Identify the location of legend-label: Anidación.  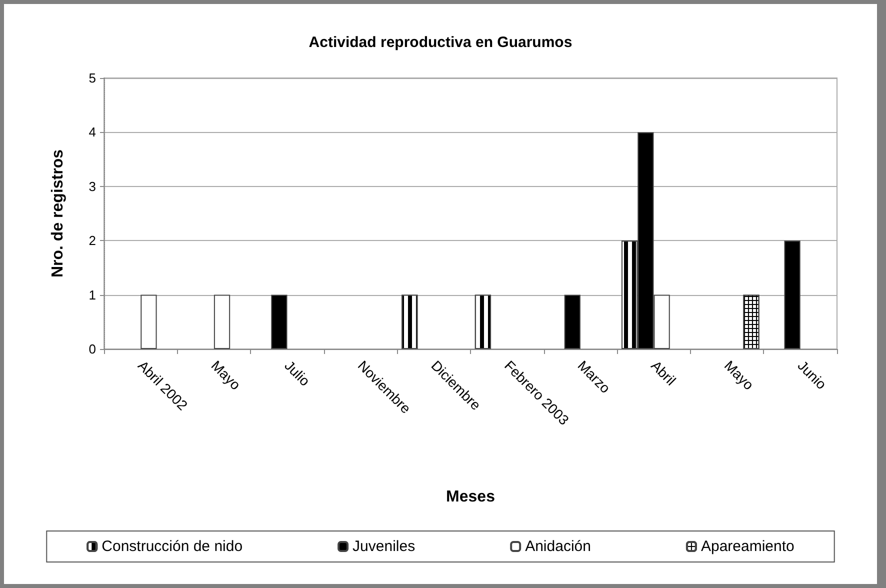
(558, 546).